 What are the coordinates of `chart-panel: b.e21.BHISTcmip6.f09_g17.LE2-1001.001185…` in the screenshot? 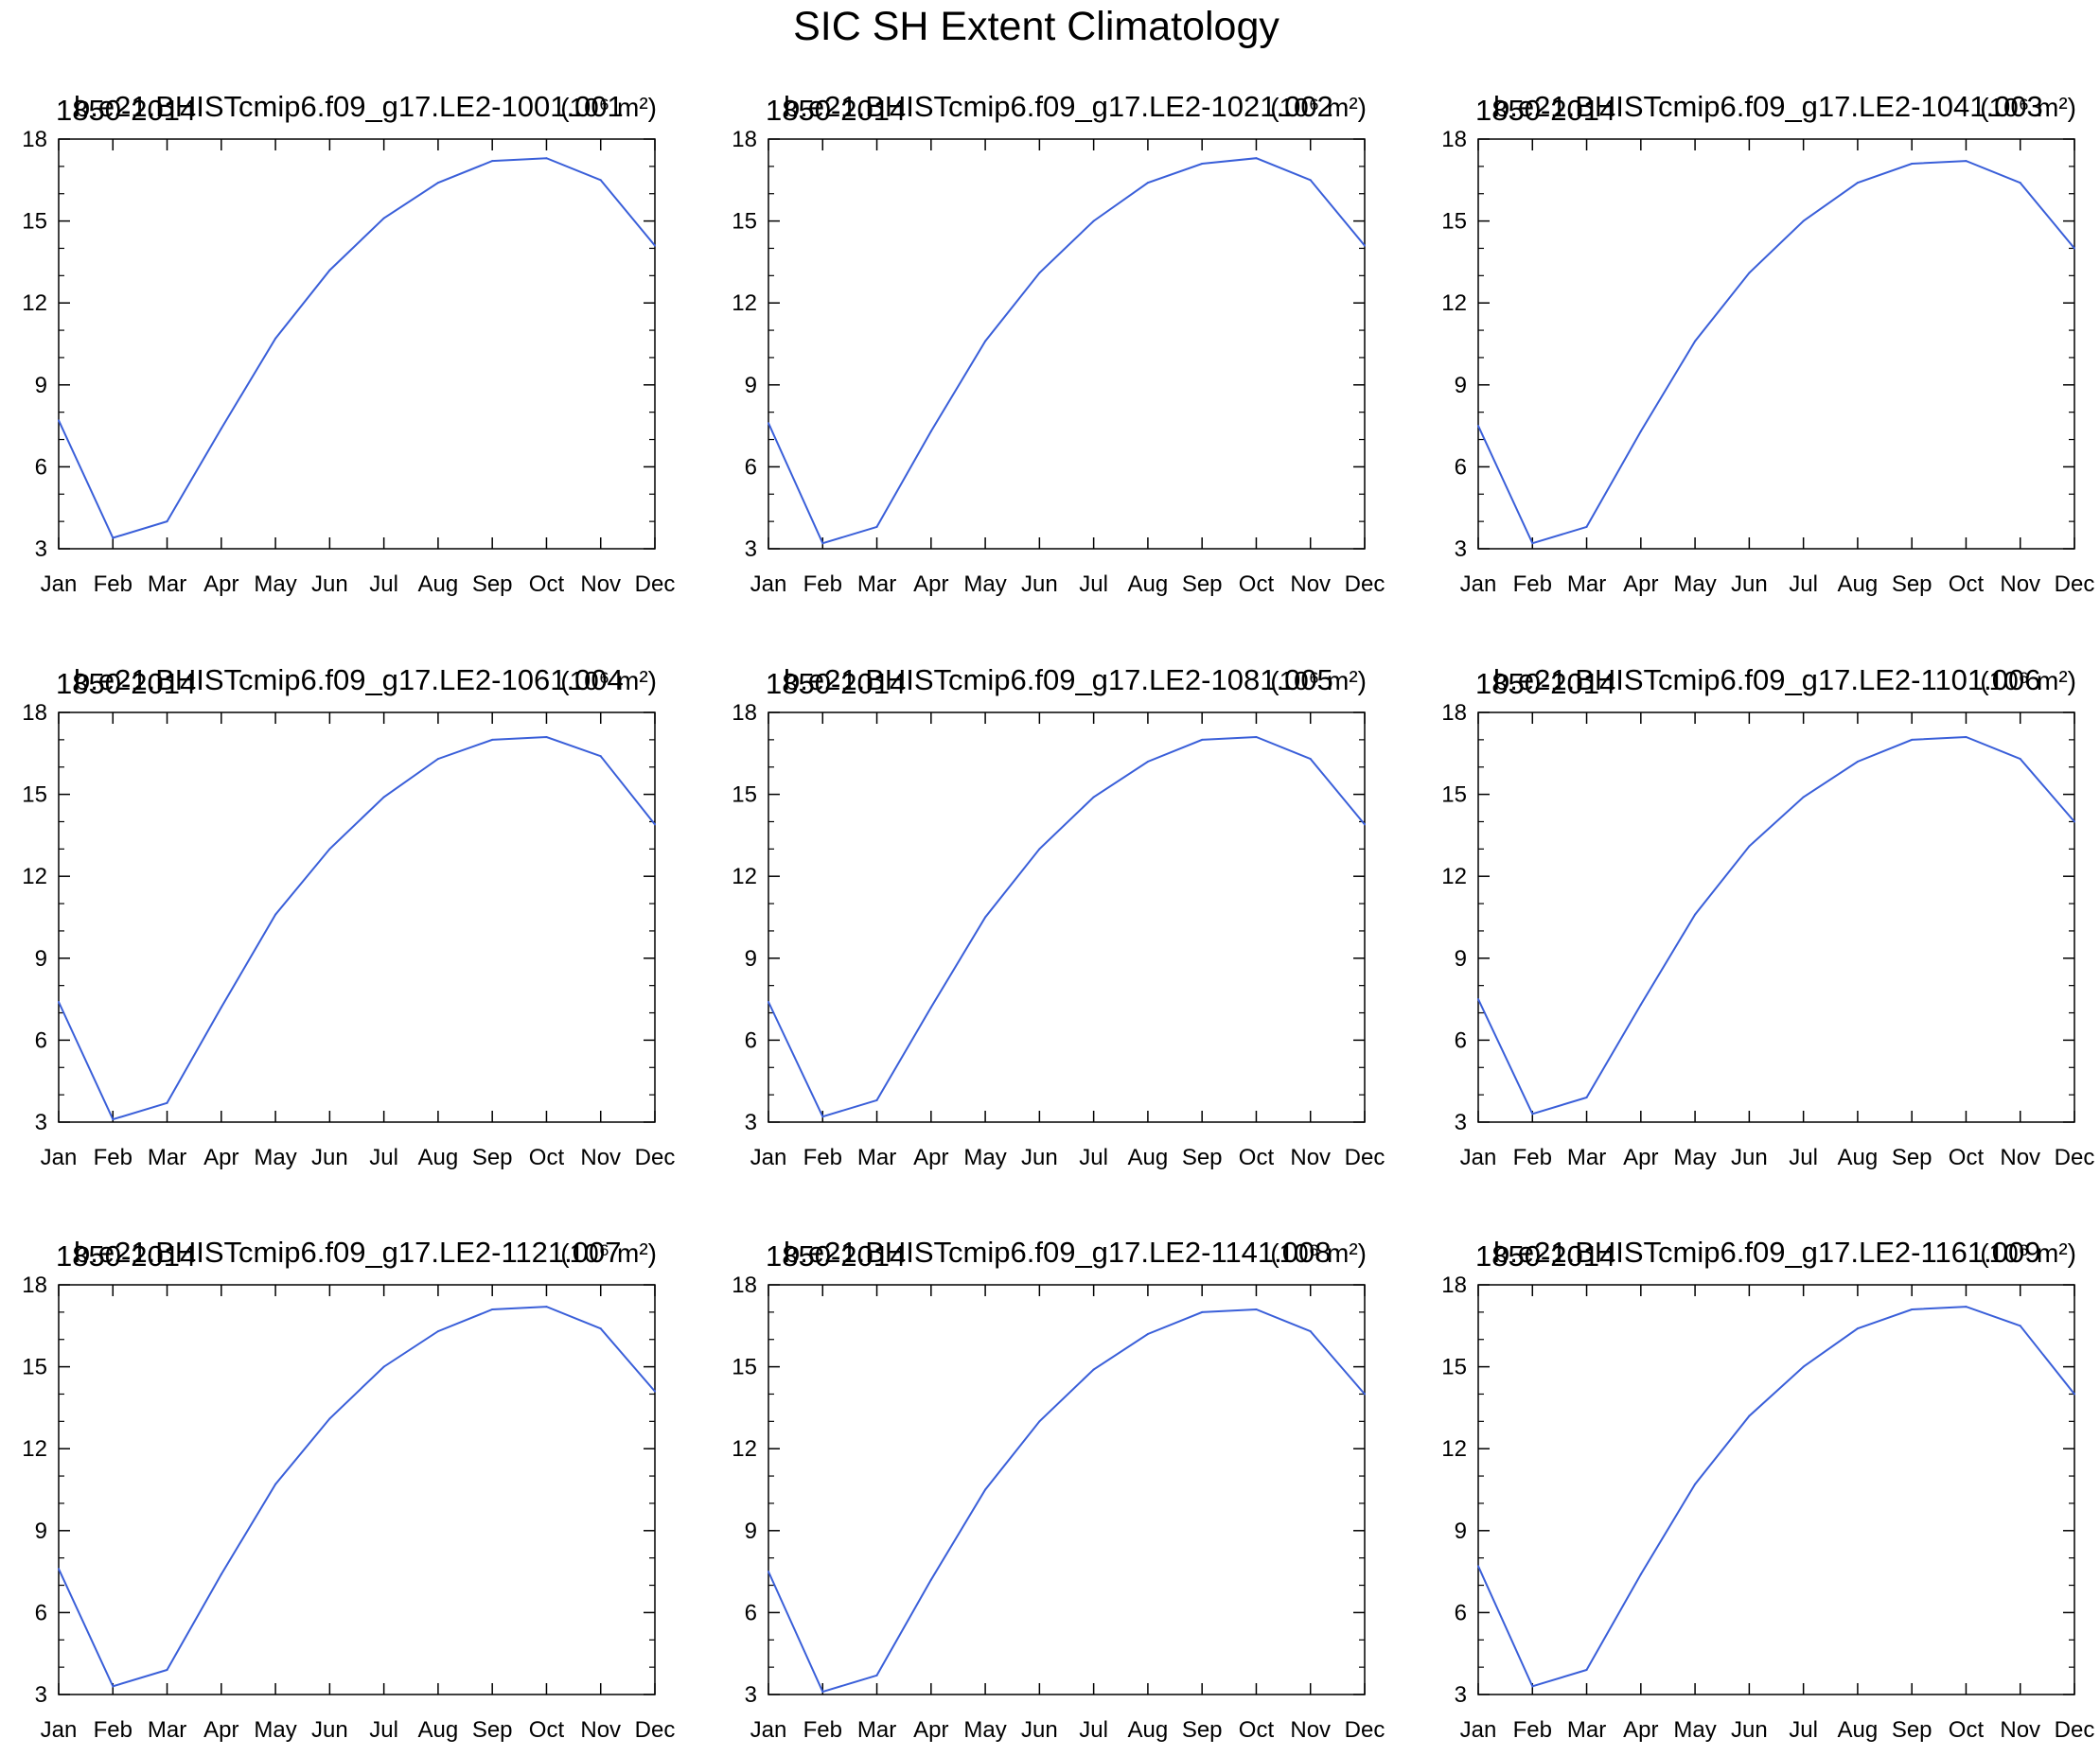 It's located at (348, 343).